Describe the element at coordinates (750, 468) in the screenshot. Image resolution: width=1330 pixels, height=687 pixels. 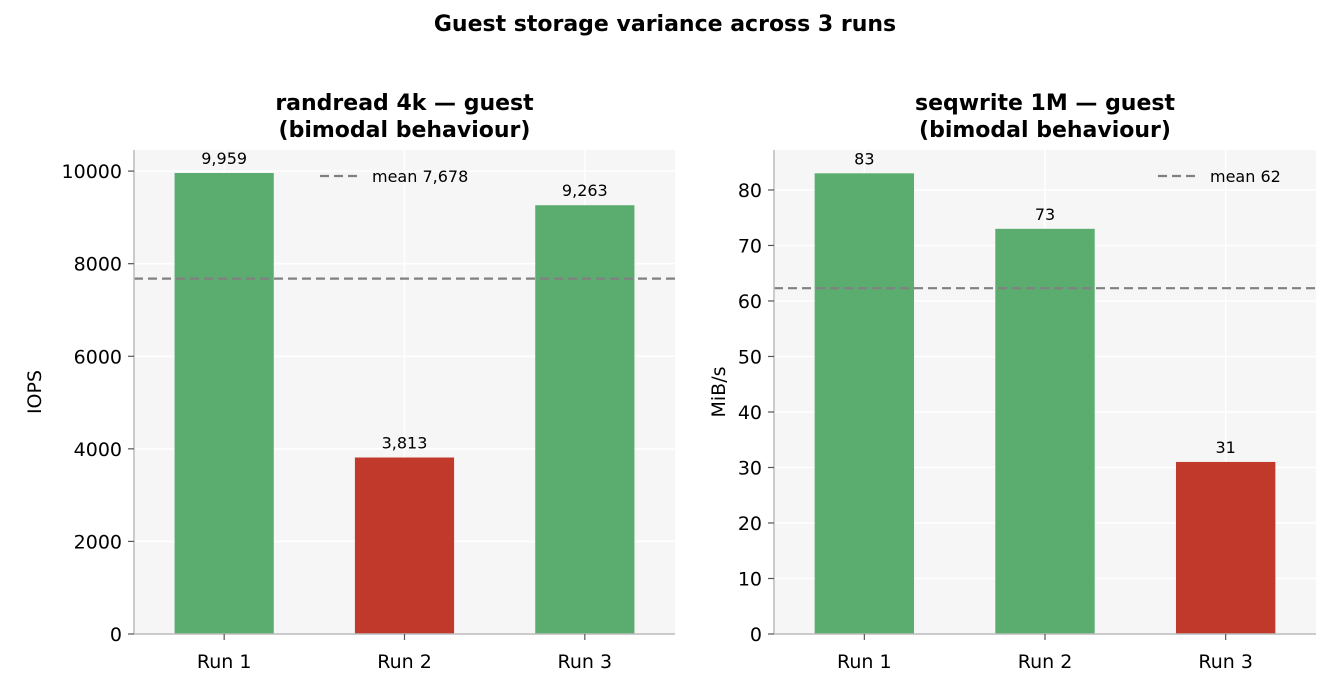
I see `y-tick-label: 30` at that location.